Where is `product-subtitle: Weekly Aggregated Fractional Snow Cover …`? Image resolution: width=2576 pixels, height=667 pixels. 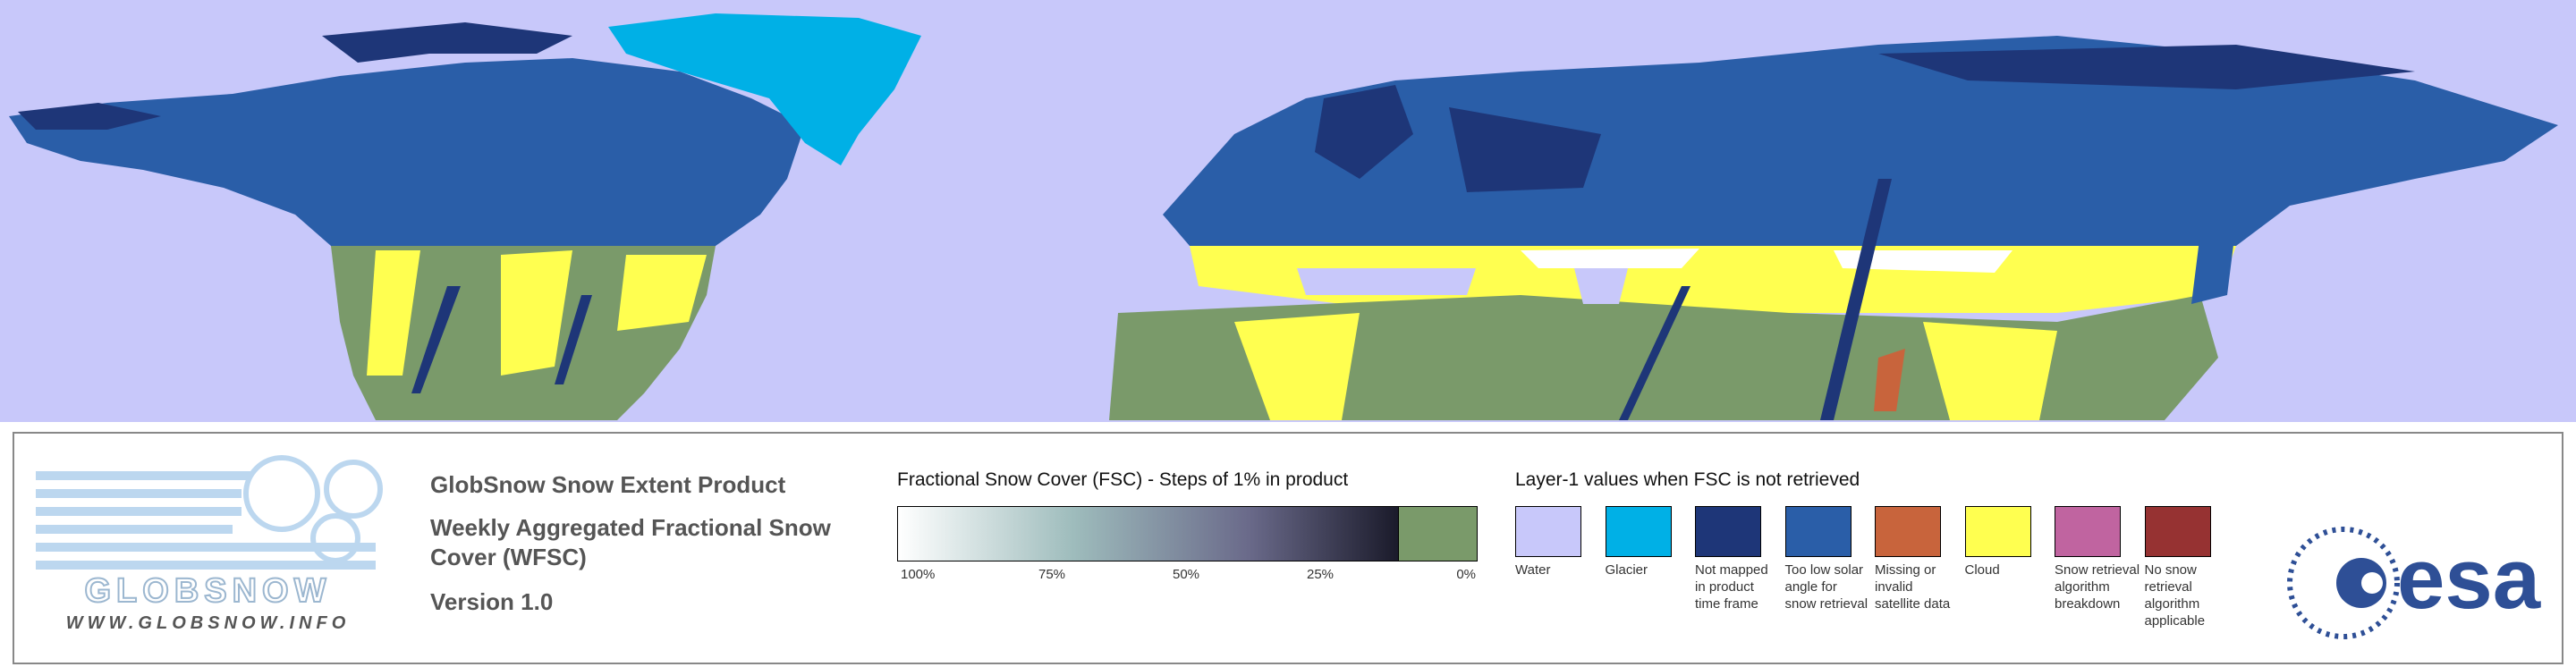 product-subtitle: Weekly Aggregated Fractional Snow Cover … is located at coordinates (630, 542).